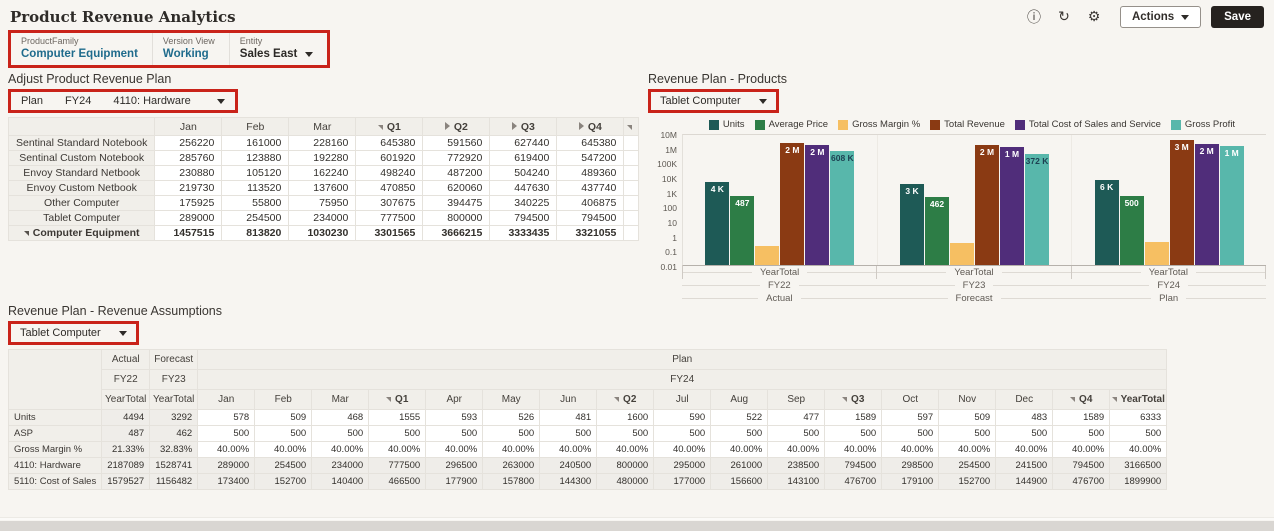 This screenshot has height=531, width=1274. Describe the element at coordinates (456, 203) in the screenshot. I see `grid-cell: 394475` at that location.